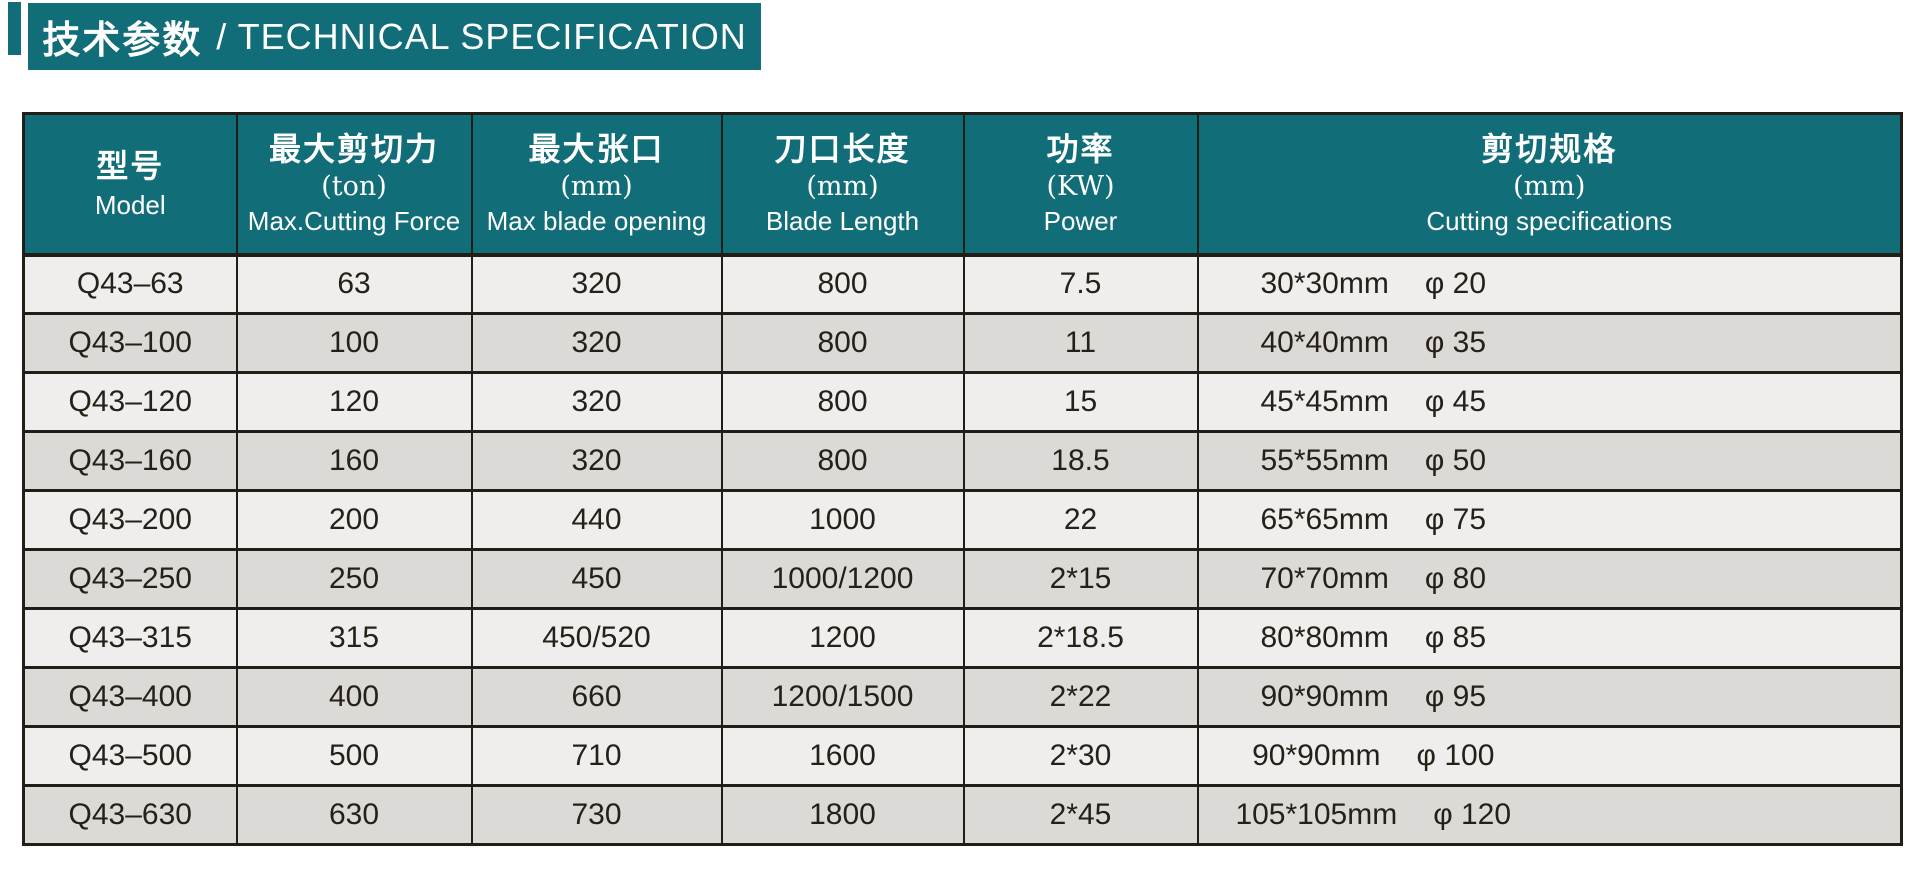  Describe the element at coordinates (354, 187) in the screenshot. I see `header-unit: (ton)` at that location.